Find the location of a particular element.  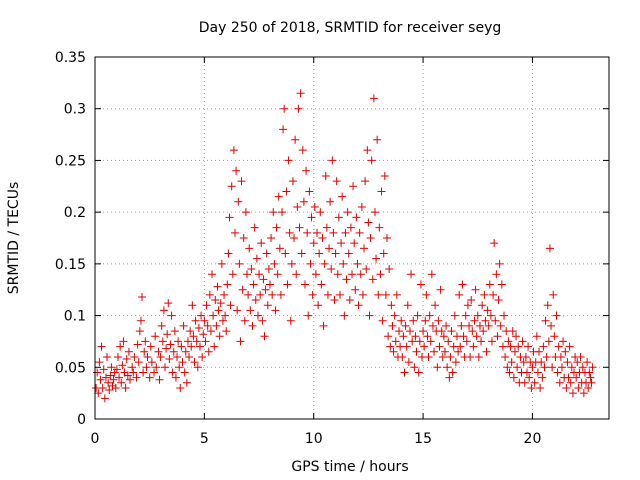

zero-markers is located at coordinates (330, 417).